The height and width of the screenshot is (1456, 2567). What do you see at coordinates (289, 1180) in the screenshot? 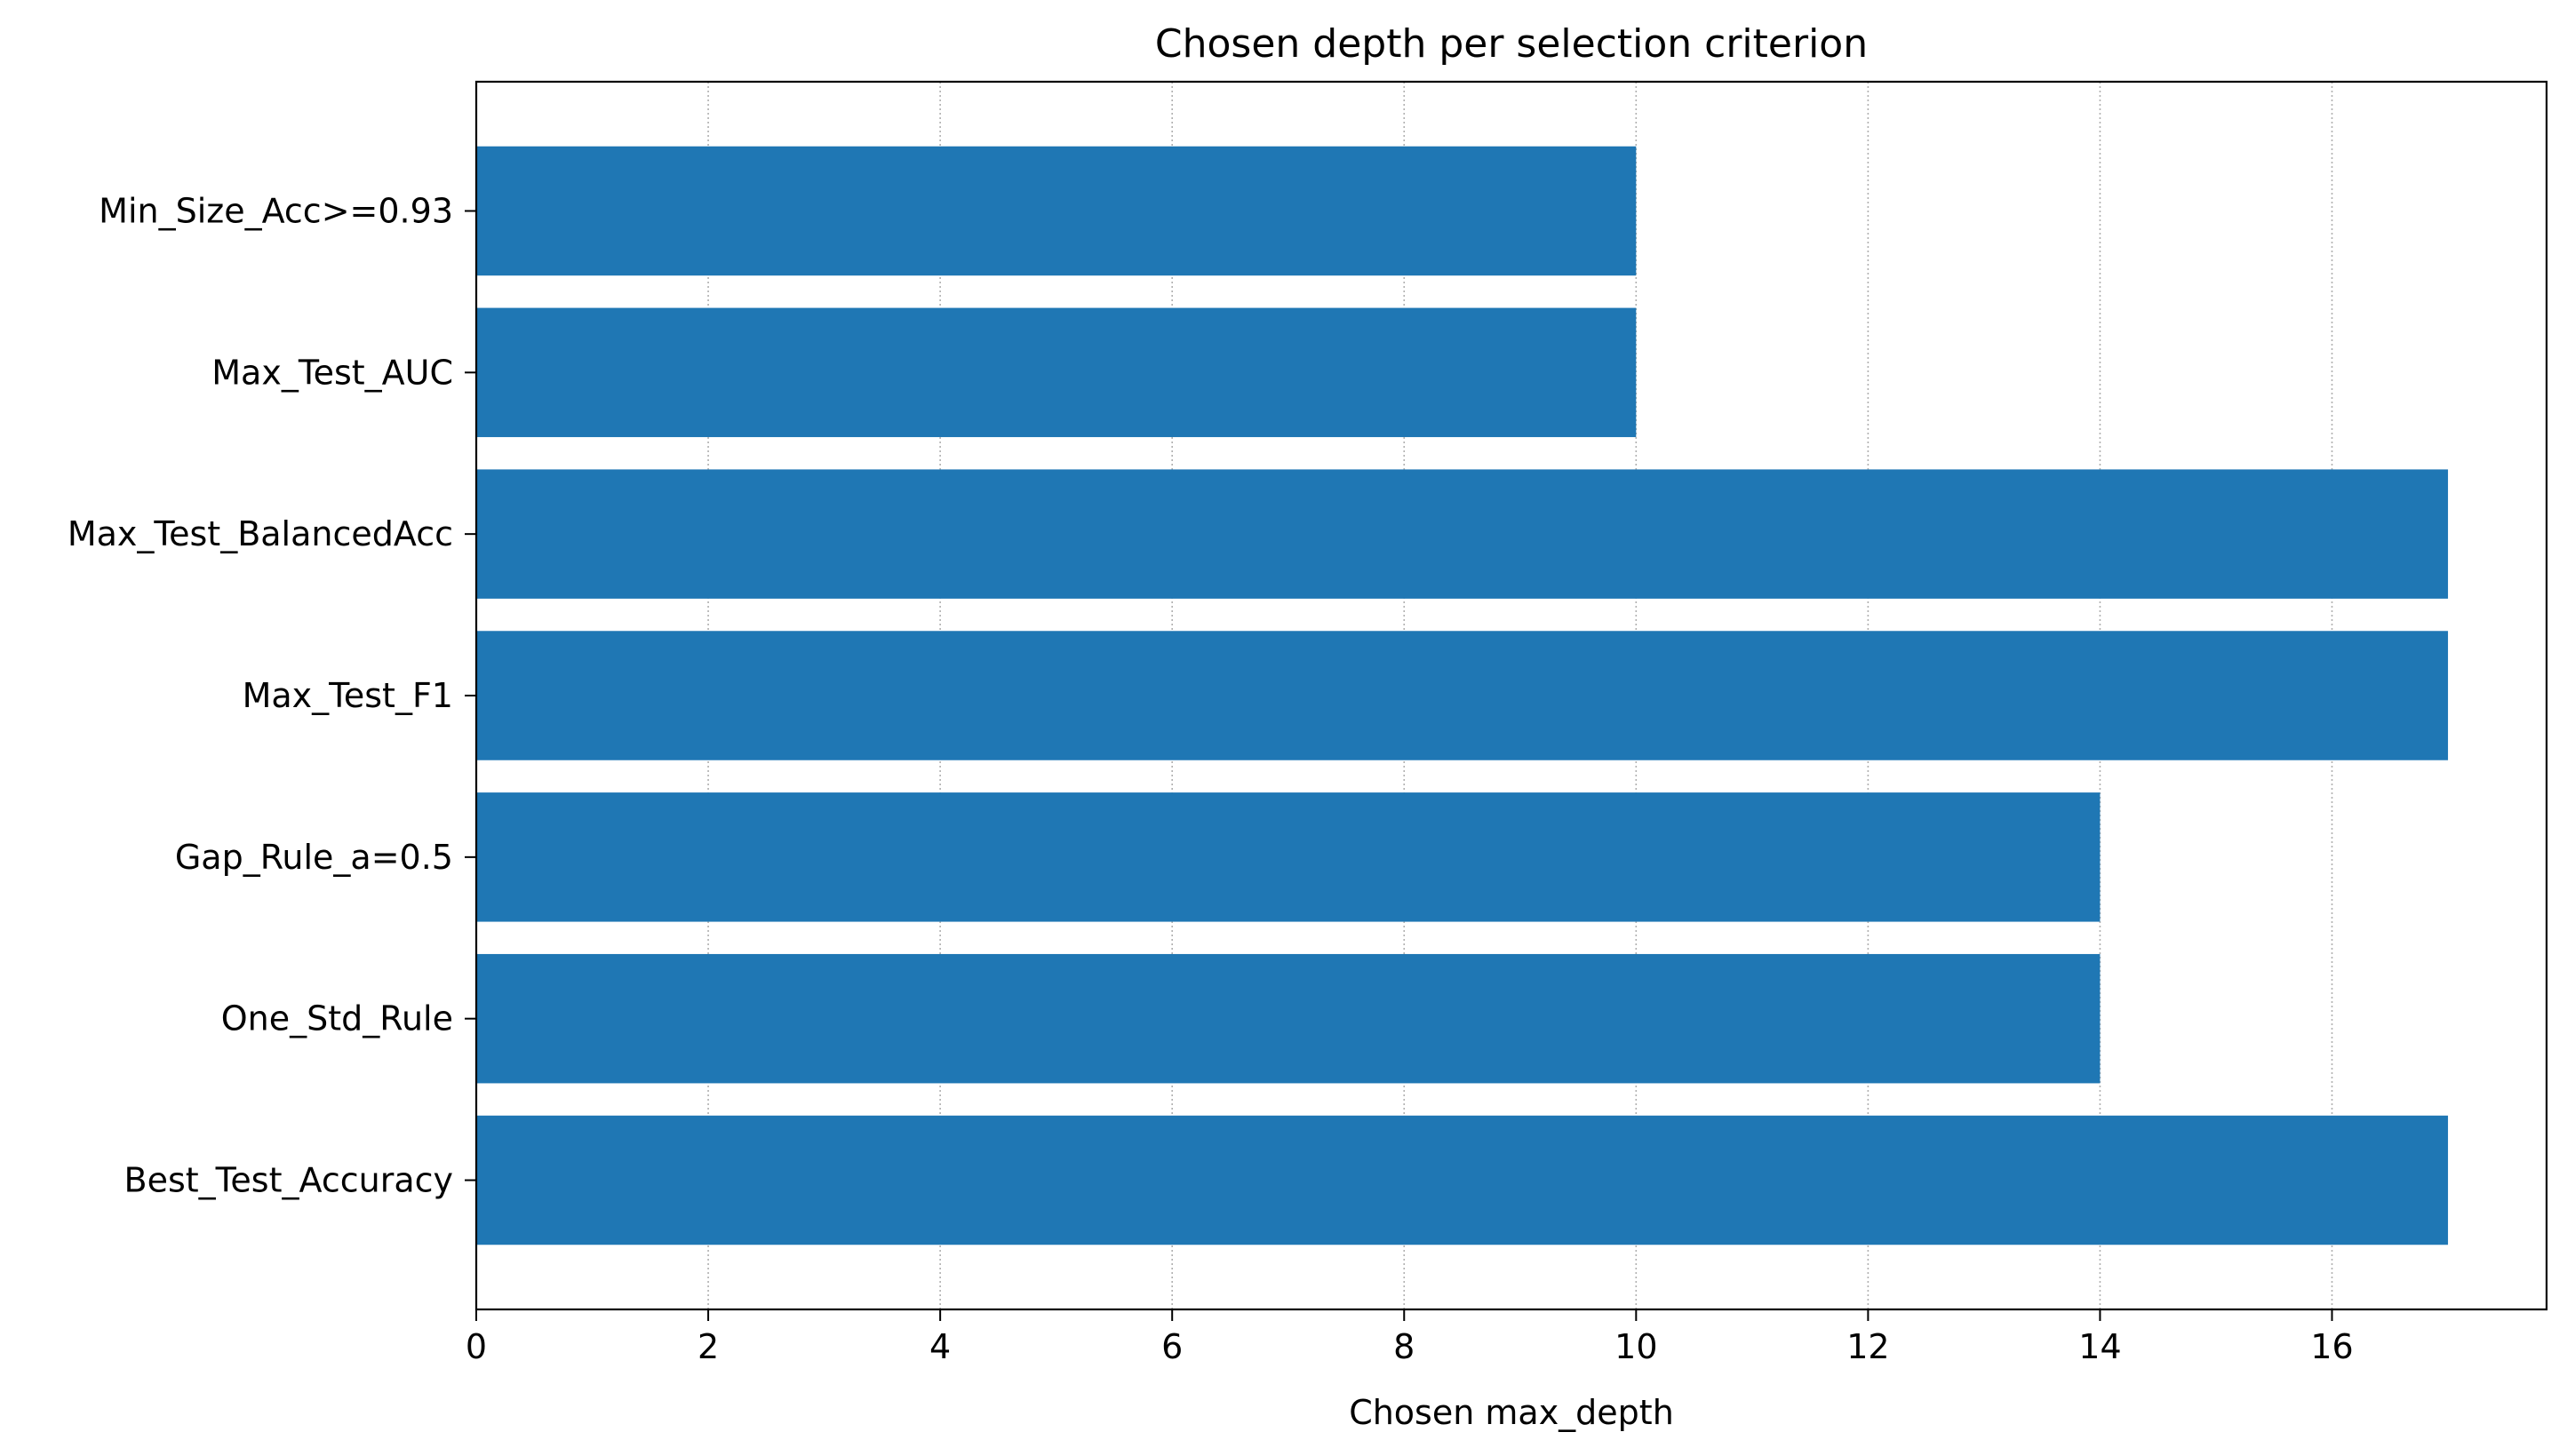
I see `y-tick-label: Best_Test_Accuracy` at bounding box center [289, 1180].